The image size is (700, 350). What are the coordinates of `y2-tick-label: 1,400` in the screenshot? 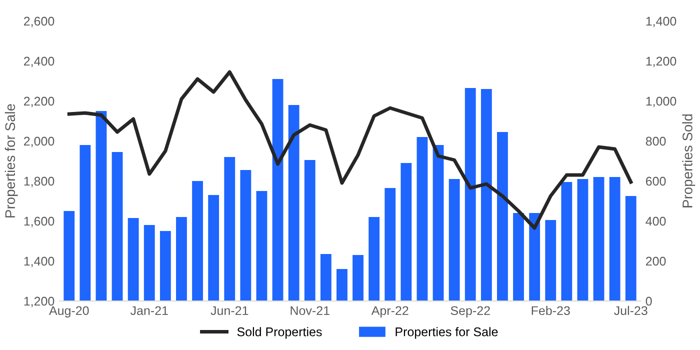 It's located at (661, 22).